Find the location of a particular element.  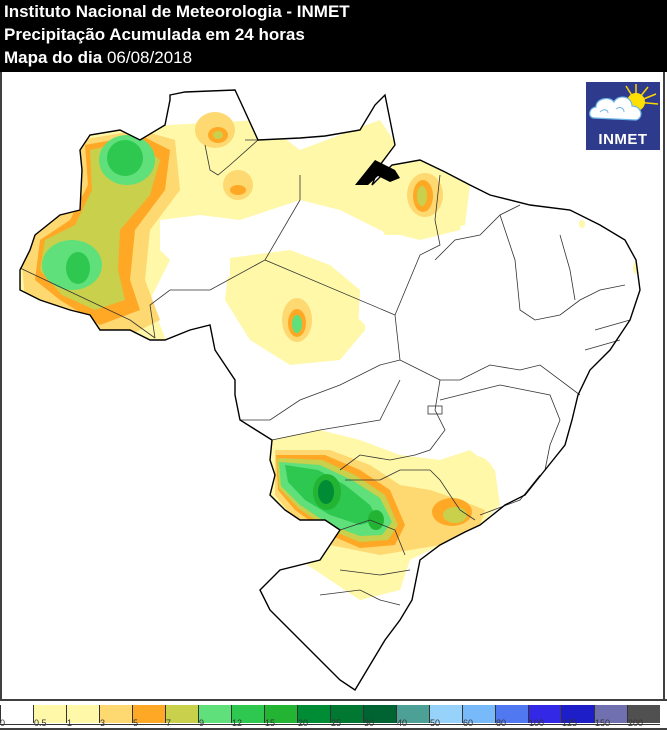

legend-tick-label: 80 is located at coordinates (501, 723).